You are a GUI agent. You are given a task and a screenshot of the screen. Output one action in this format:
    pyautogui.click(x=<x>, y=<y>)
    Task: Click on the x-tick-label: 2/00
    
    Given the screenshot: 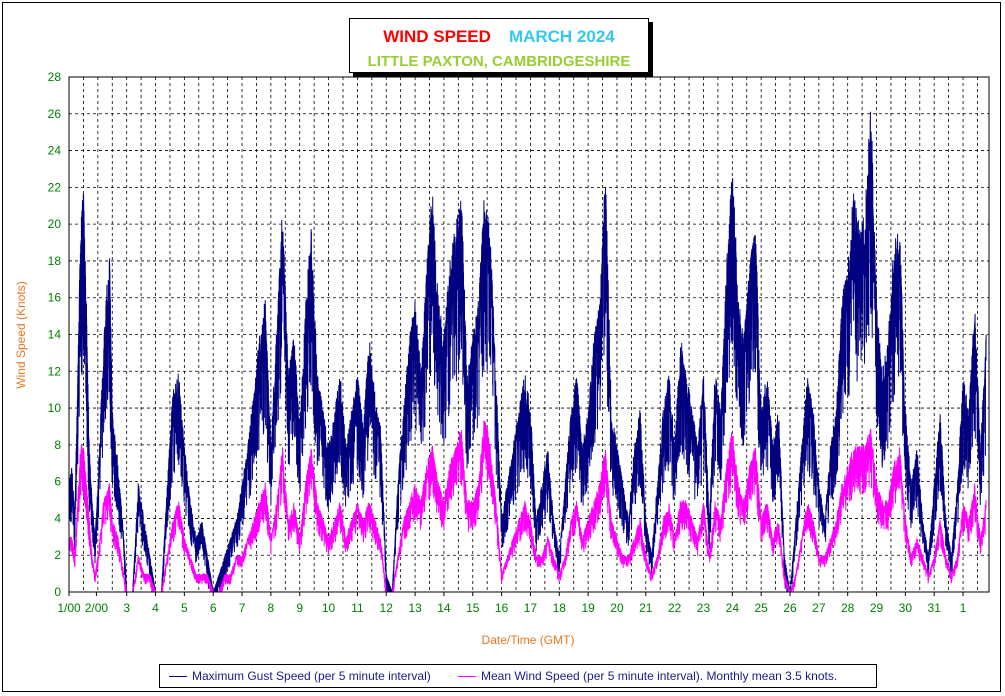 What is the action you would take?
    pyautogui.click(x=97, y=608)
    